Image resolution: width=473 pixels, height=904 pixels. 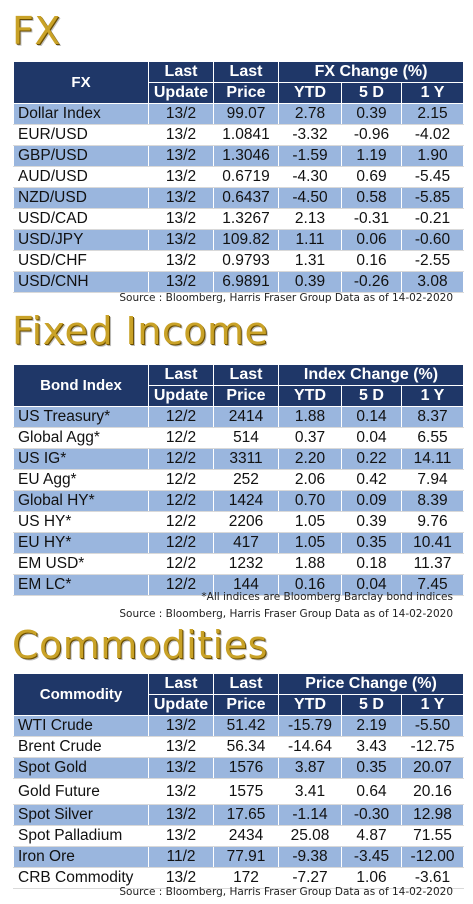 What do you see at coordinates (310, 791) in the screenshot?
I see `row-ytd-change: 3.41` at bounding box center [310, 791].